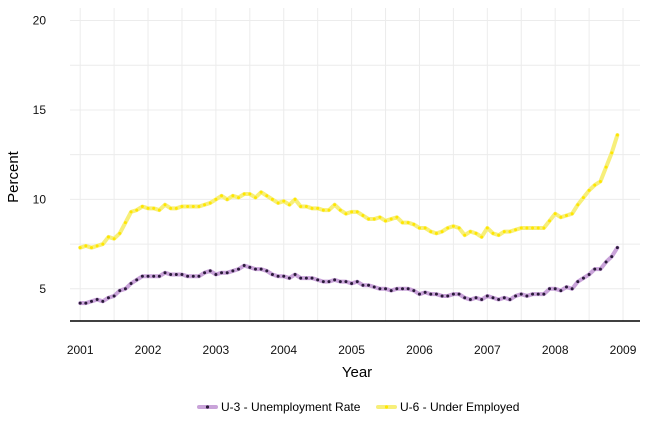  I want to click on x-axis-title: Year, so click(357, 372).